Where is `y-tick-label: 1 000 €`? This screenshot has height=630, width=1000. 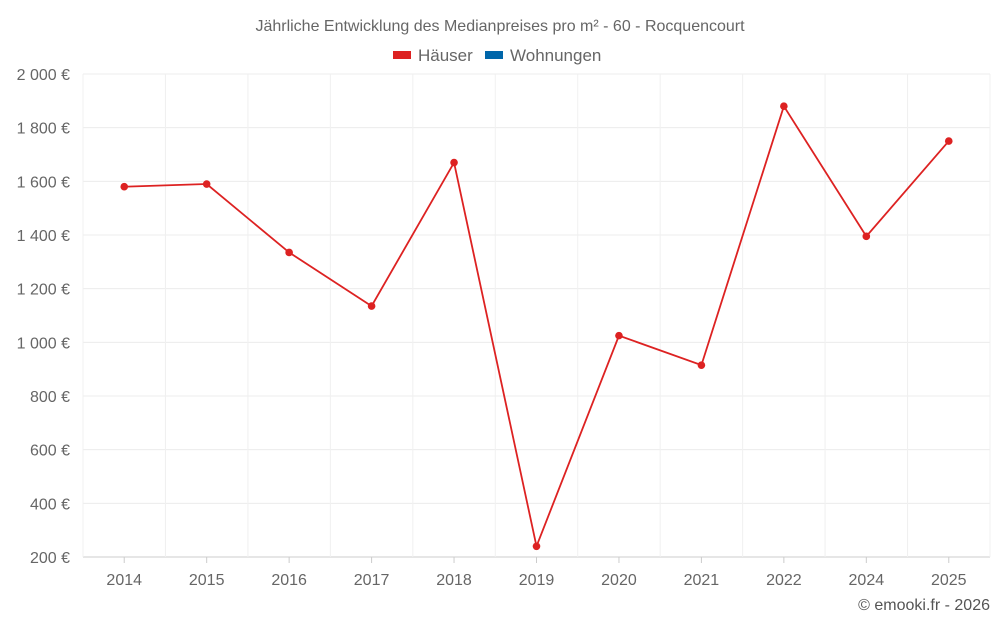
y-tick-label: 1 000 € is located at coordinates (43, 343).